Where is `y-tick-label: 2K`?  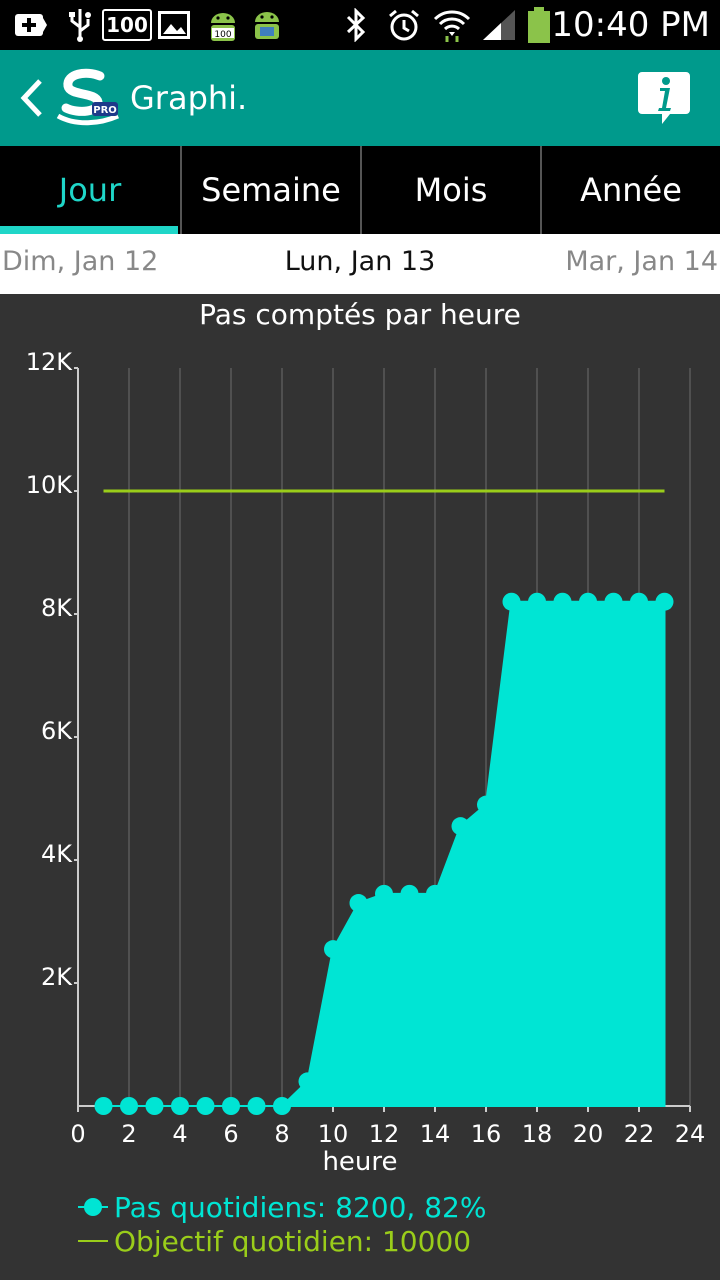 y-tick-label: 2K is located at coordinates (57, 977).